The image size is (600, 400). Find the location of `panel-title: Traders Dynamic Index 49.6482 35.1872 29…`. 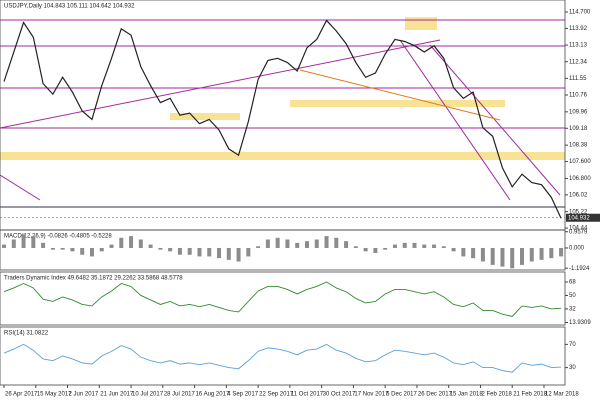

panel-title: Traders Dynamic Index 49.6482 35.1872 29… is located at coordinates (93, 279).